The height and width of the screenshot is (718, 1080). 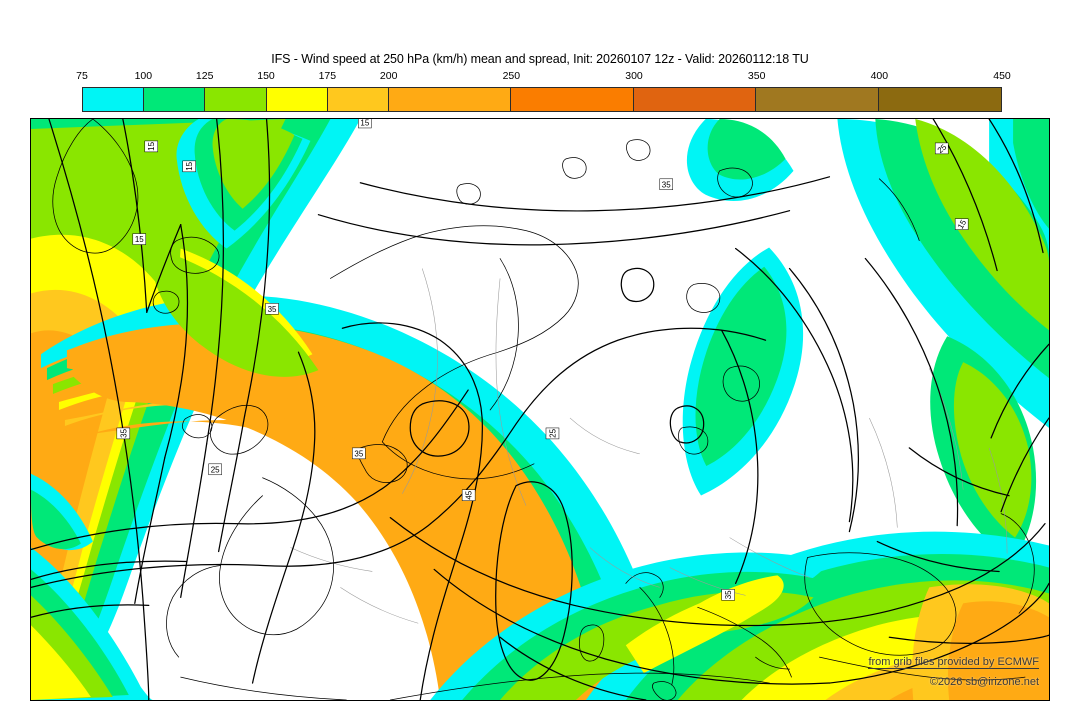 I want to click on colorbar-tick-200: 200, so click(x=388, y=76).